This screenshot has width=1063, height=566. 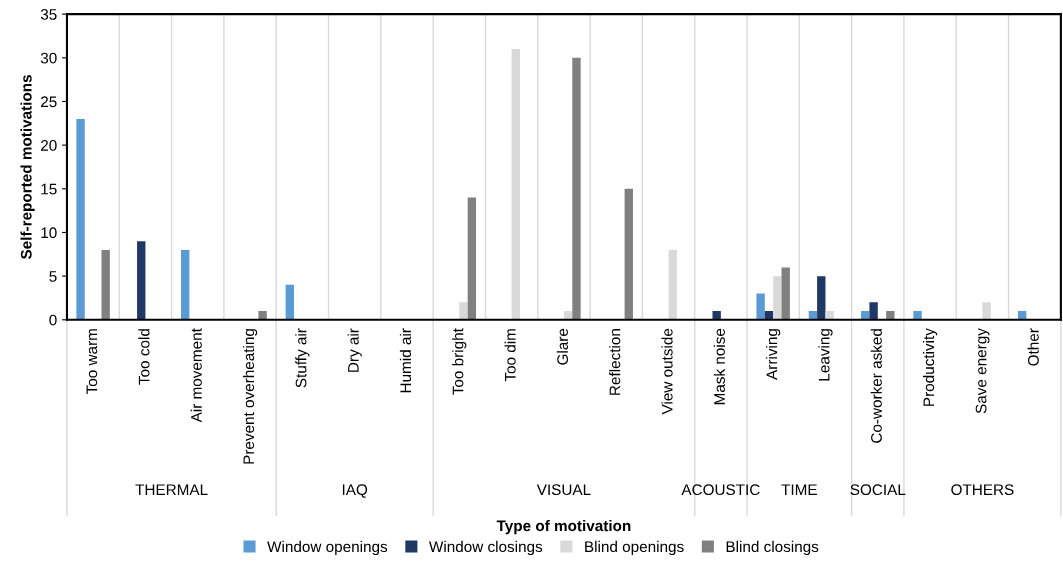 What do you see at coordinates (27, 167) in the screenshot?
I see `y-axis-title: Self-reported motivations` at bounding box center [27, 167].